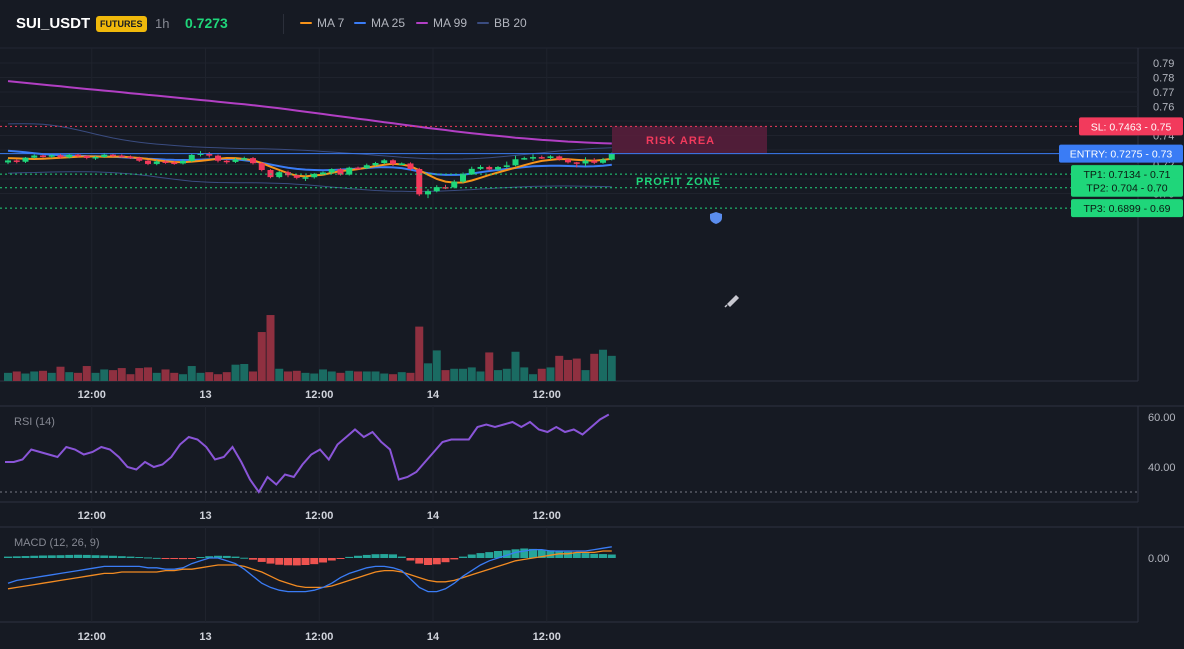 The width and height of the screenshot is (1184, 649). What do you see at coordinates (680, 141) in the screenshot?
I see `risk-area-label: RISK AREA` at bounding box center [680, 141].